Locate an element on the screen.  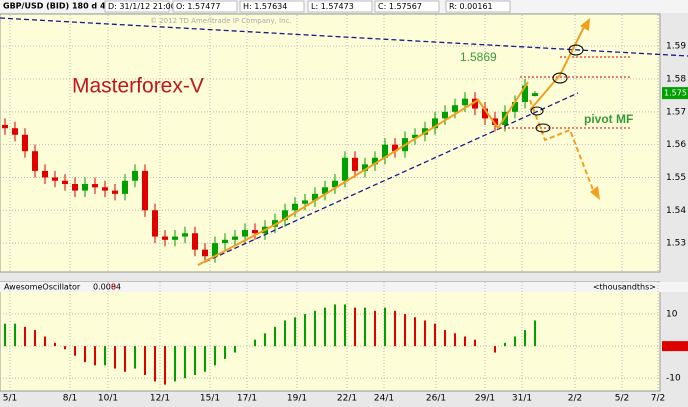
watermark: © 2012 TD Ameritrade IP Company, Inc. is located at coordinates (221, 21).